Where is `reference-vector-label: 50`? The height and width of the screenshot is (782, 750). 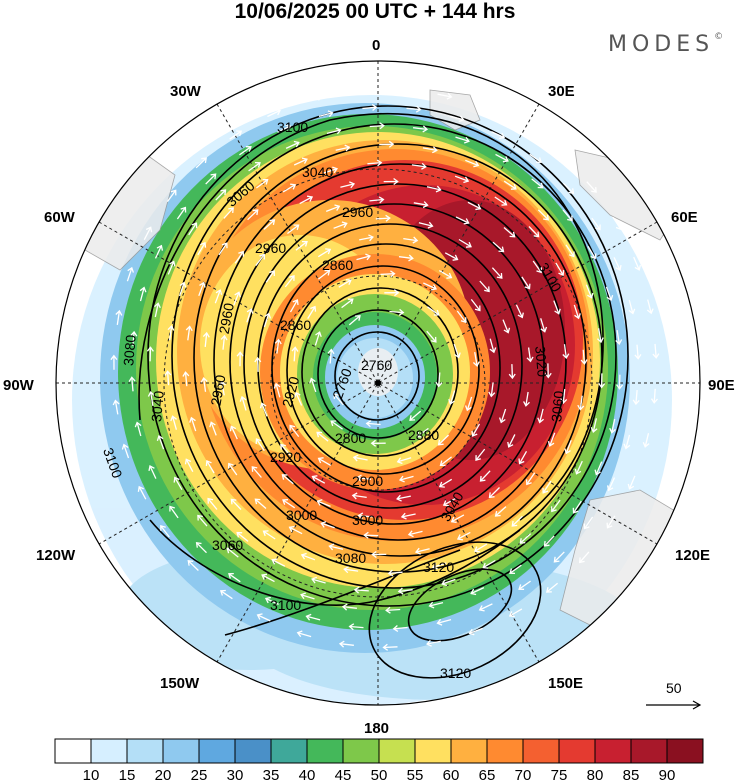
reference-vector-label: 50 is located at coordinates (674, 688).